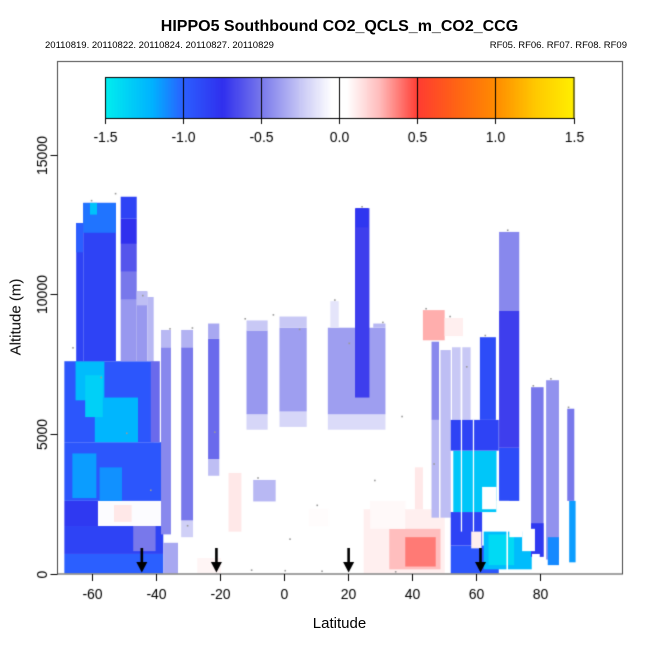  What do you see at coordinates (339, 623) in the screenshot?
I see `x-axis-title: Latitude` at bounding box center [339, 623].